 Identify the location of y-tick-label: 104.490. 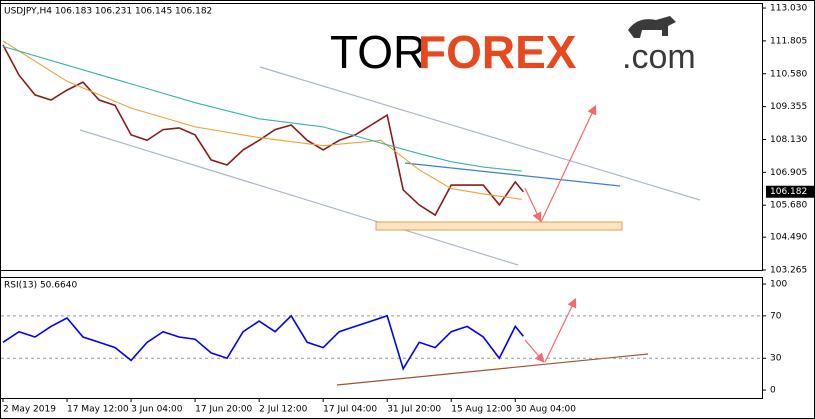
(788, 238).